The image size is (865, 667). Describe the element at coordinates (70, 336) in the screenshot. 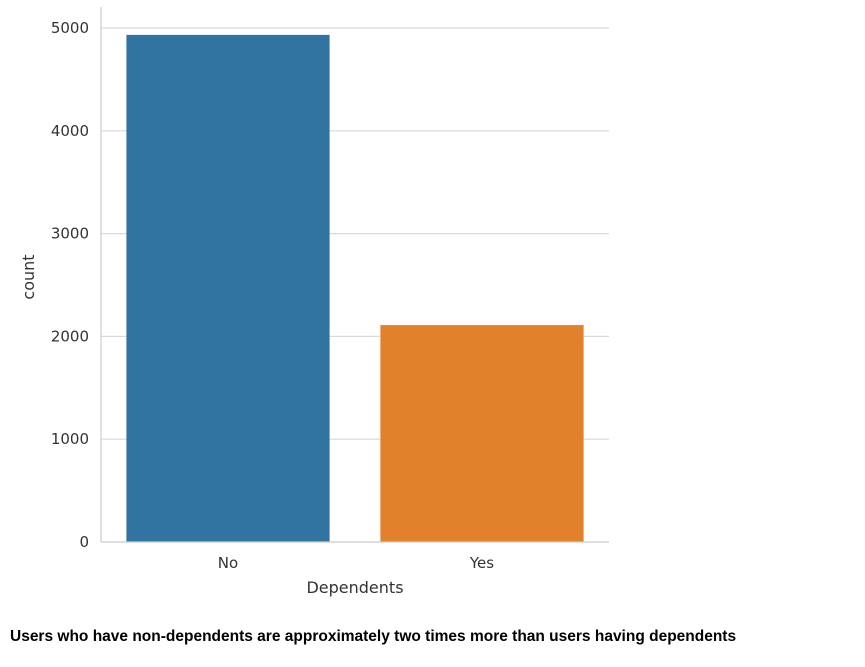

I see `y-tick-label: 2000` at that location.